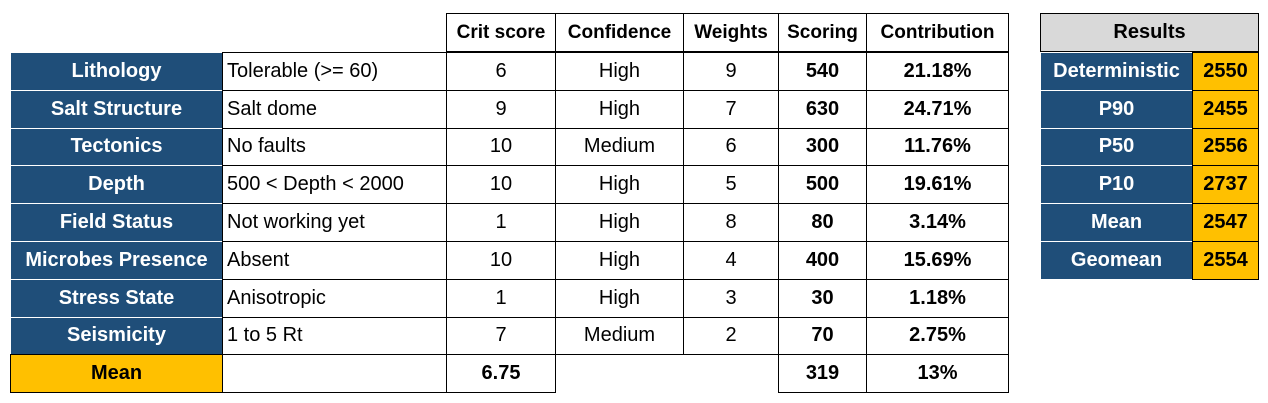 This screenshot has height=403, width=1268. Describe the element at coordinates (334, 222) in the screenshot. I see `description: Not working yet` at that location.